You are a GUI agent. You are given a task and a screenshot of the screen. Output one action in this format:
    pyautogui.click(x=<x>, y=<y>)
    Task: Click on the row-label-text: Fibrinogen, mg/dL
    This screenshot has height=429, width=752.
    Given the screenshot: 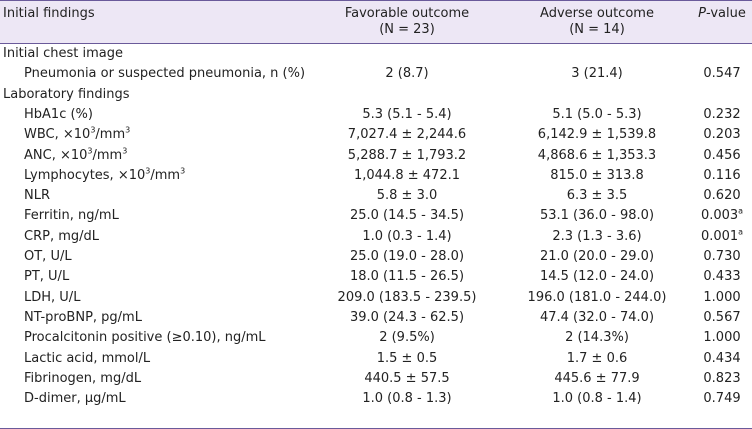 What is the action you would take?
    pyautogui.click(x=83, y=378)
    